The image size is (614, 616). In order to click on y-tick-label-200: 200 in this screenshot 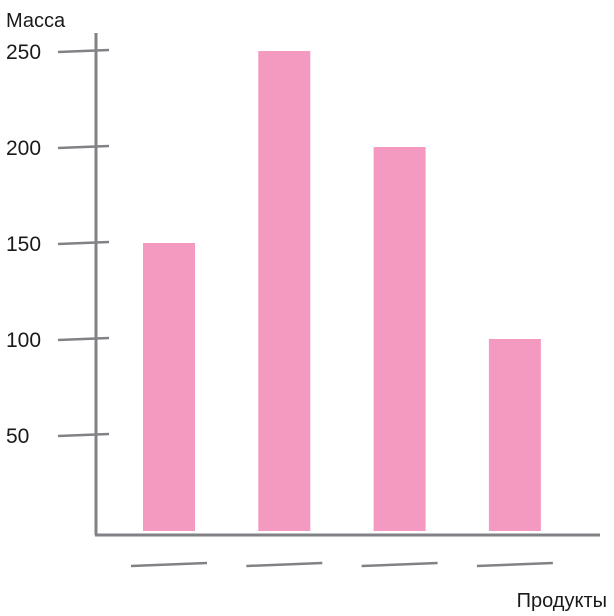, I will do `click(23, 148)`.